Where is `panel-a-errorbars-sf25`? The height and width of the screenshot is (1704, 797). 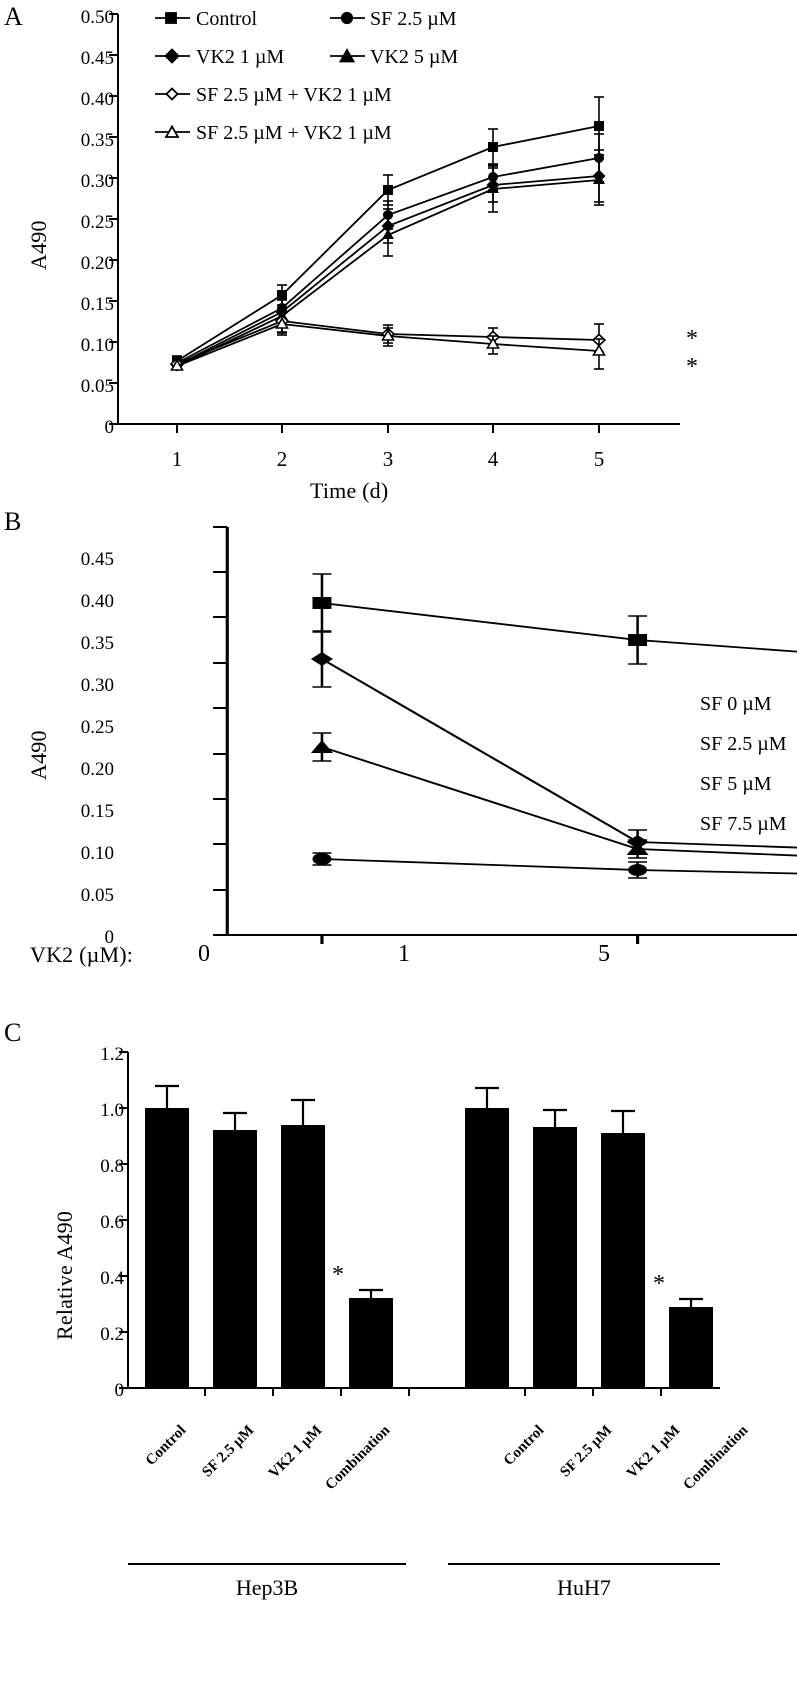 panel-a-errorbars-sf25 is located at coordinates (440, 227).